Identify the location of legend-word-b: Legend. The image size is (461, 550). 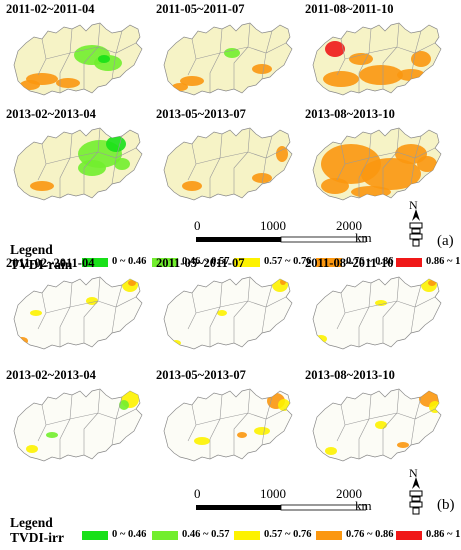
(31, 522).